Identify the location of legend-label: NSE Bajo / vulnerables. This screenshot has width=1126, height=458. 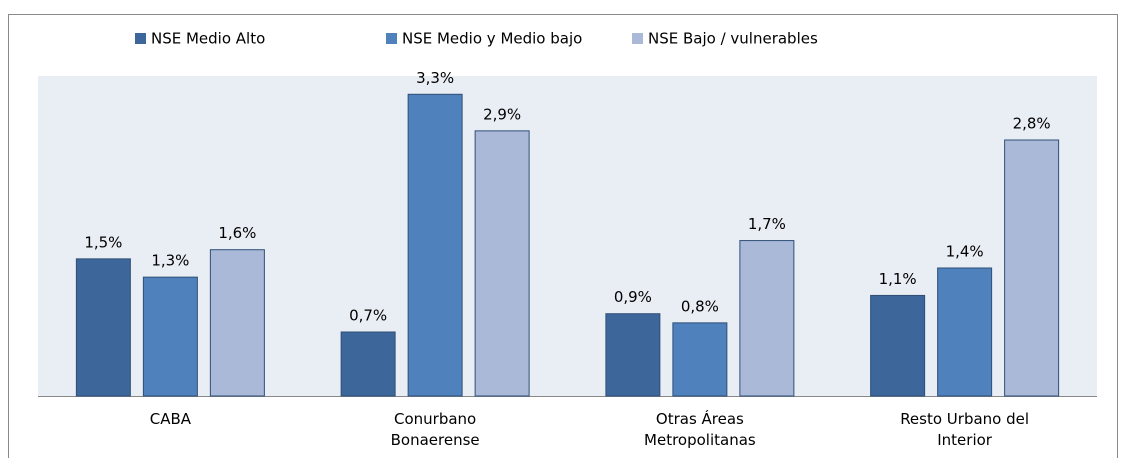
(733, 39).